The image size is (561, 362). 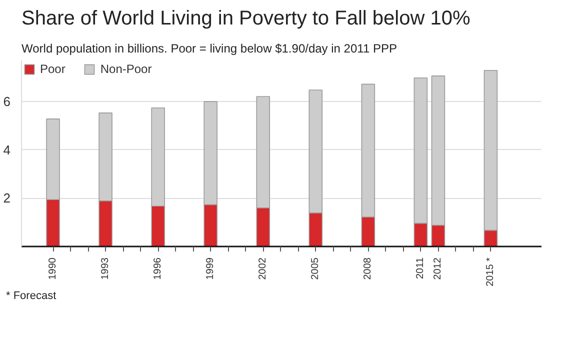 What do you see at coordinates (158, 268) in the screenshot?
I see `x-tick-label: 1996` at bounding box center [158, 268].